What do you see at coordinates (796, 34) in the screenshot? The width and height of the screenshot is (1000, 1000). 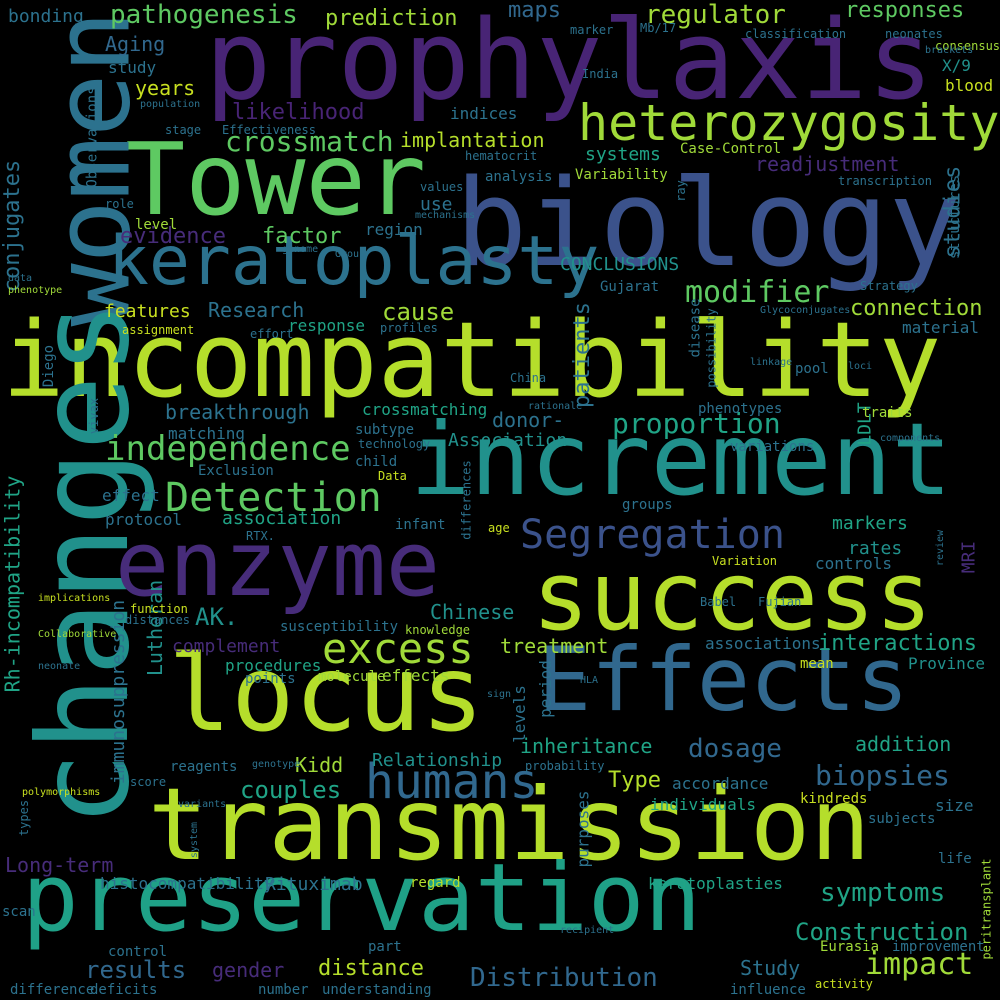 I see `word: classification` at bounding box center [796, 34].